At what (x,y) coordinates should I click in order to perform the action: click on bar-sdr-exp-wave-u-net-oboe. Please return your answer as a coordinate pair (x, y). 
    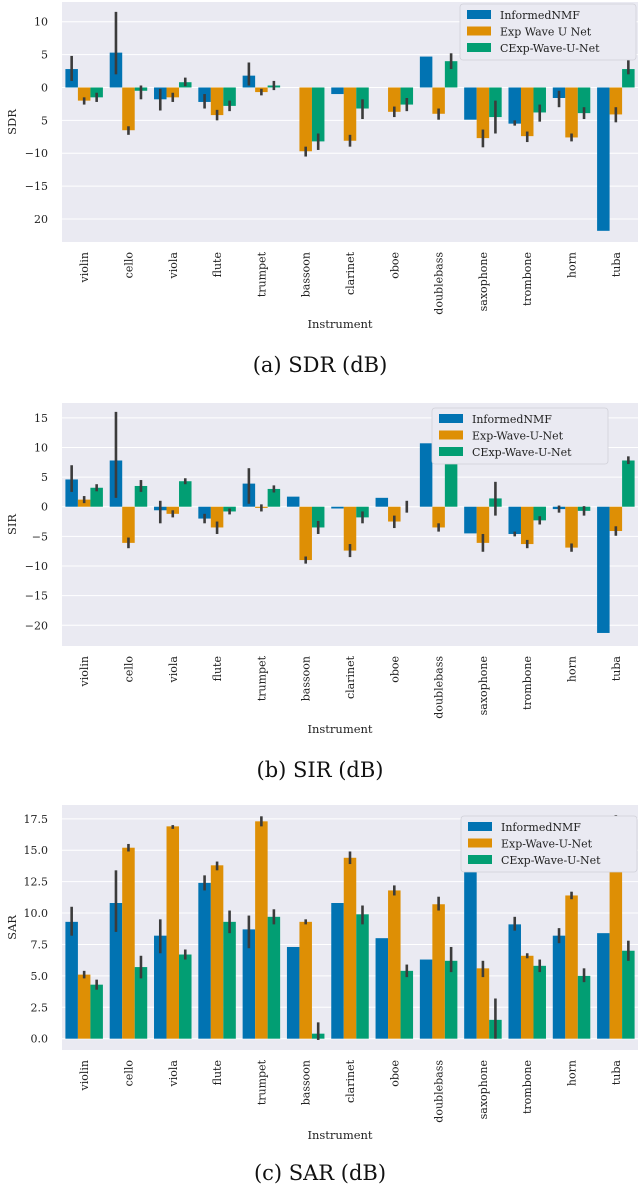
    Looking at the image, I should click on (394, 99).